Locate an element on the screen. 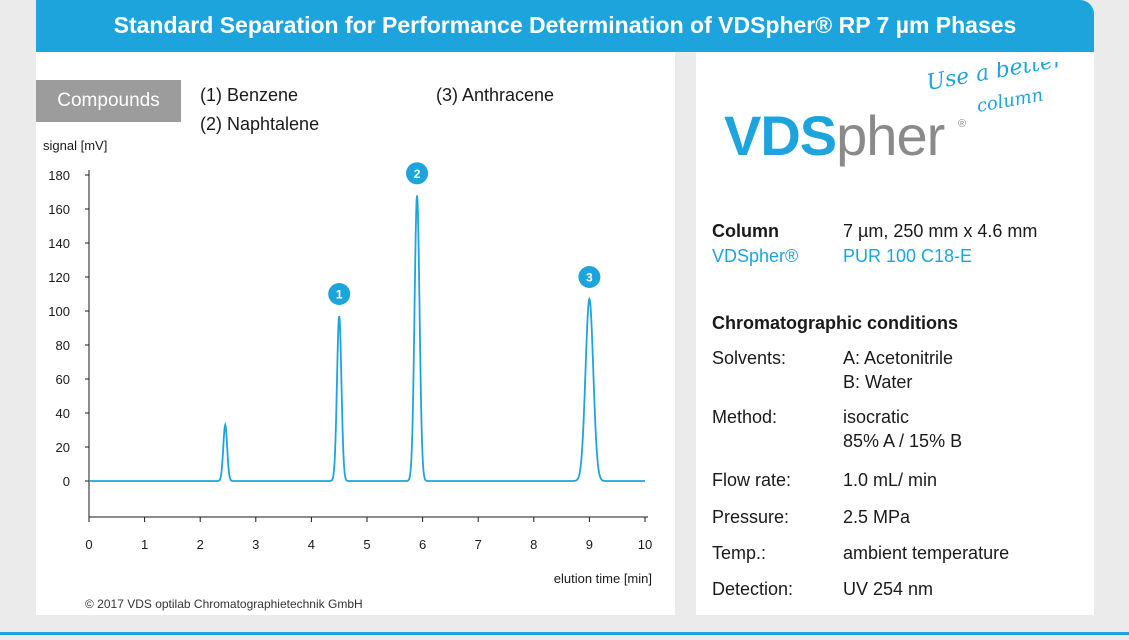  vdspher-logo: VDSpher is located at coordinates (834, 135).